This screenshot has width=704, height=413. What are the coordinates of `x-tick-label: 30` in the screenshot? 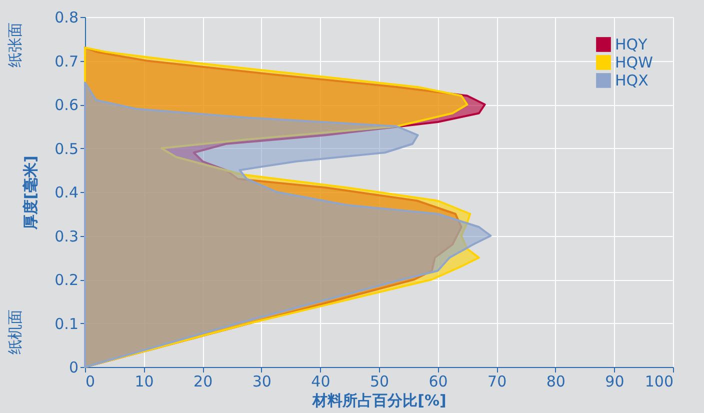 It's located at (262, 381).